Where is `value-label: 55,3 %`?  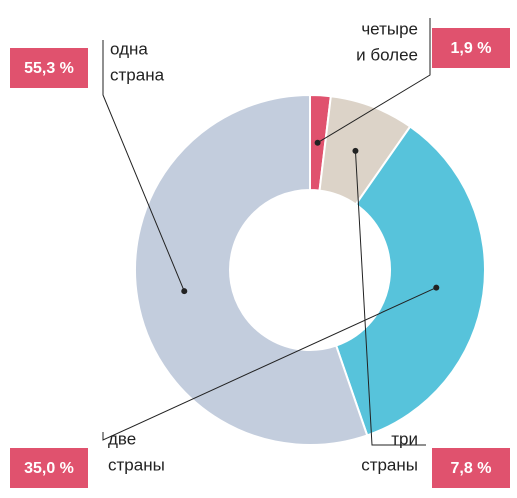
value-label: 55,3 % is located at coordinates (49, 68).